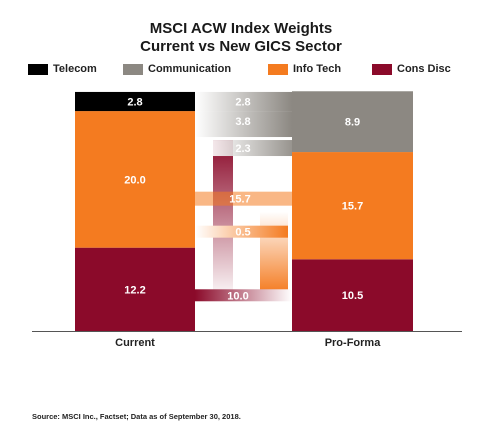 This screenshot has width=482, height=431. Describe the element at coordinates (75, 69) in the screenshot. I see `legend-label-telecom: Telecom` at that location.